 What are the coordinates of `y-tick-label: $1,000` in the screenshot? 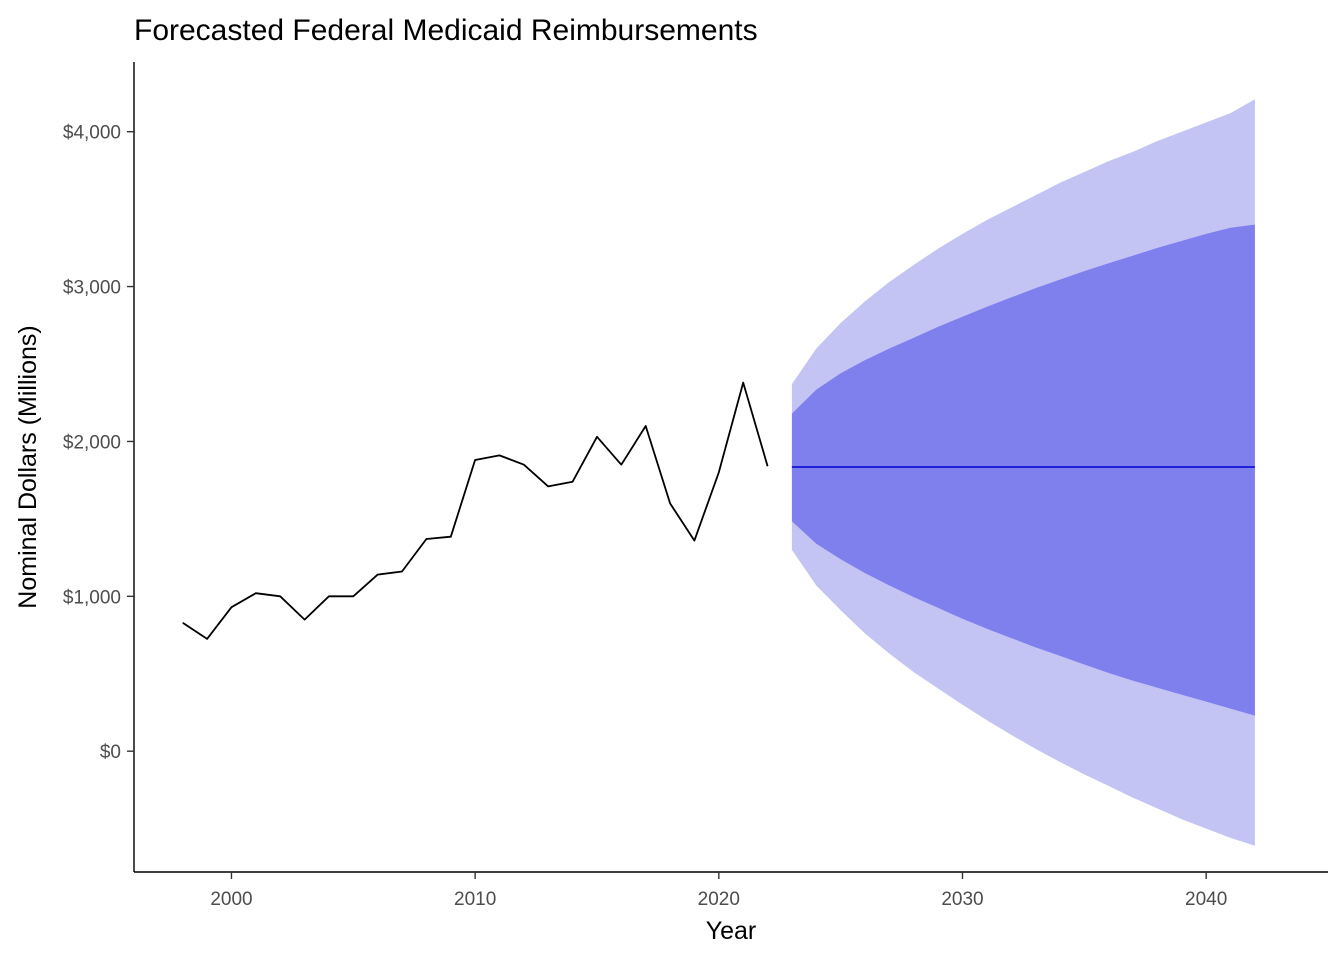 It's located at (92, 597).